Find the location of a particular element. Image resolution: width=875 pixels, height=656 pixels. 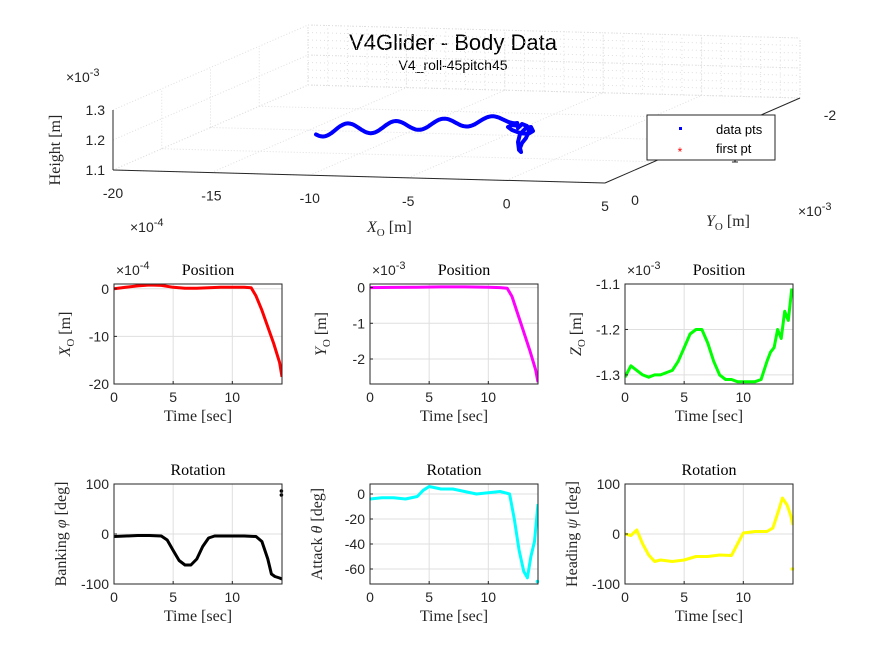

y-tick-label: -10 is located at coordinates (99, 336).